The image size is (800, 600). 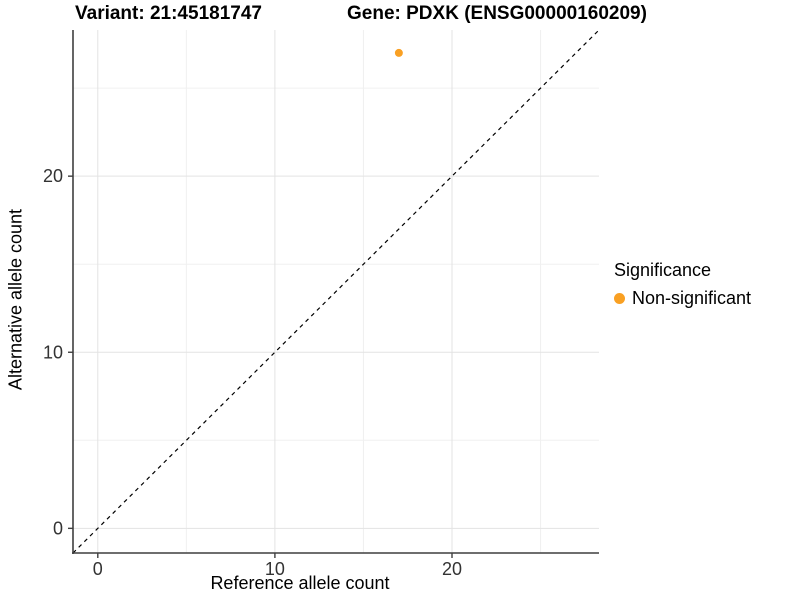 I want to click on data-point, so click(x=398, y=52).